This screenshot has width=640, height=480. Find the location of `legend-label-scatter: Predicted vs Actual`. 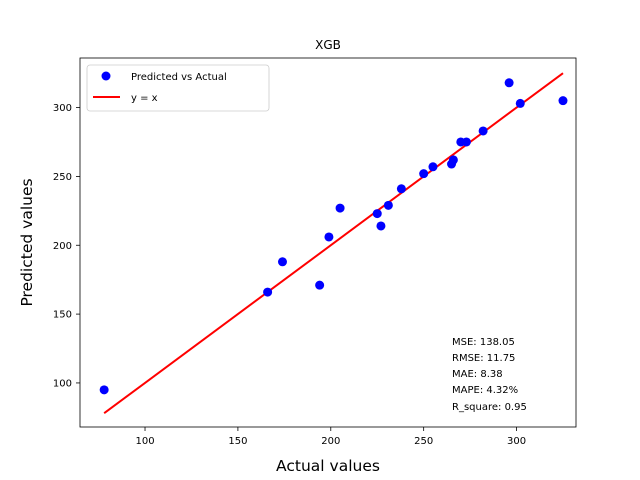

legend-label-scatter: Predicted vs Actual is located at coordinates (179, 77).